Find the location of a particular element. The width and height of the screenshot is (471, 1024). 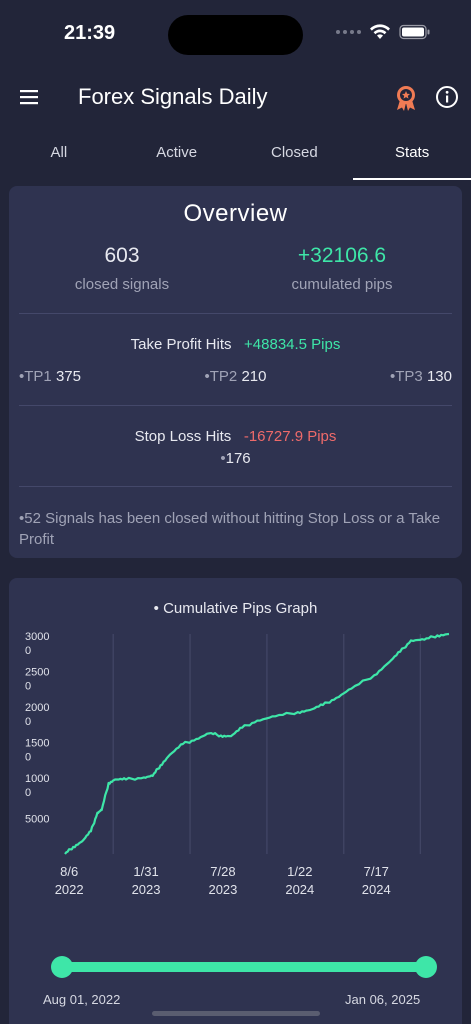

graph-title: • Cumulative Pips Graph is located at coordinates (235, 608).